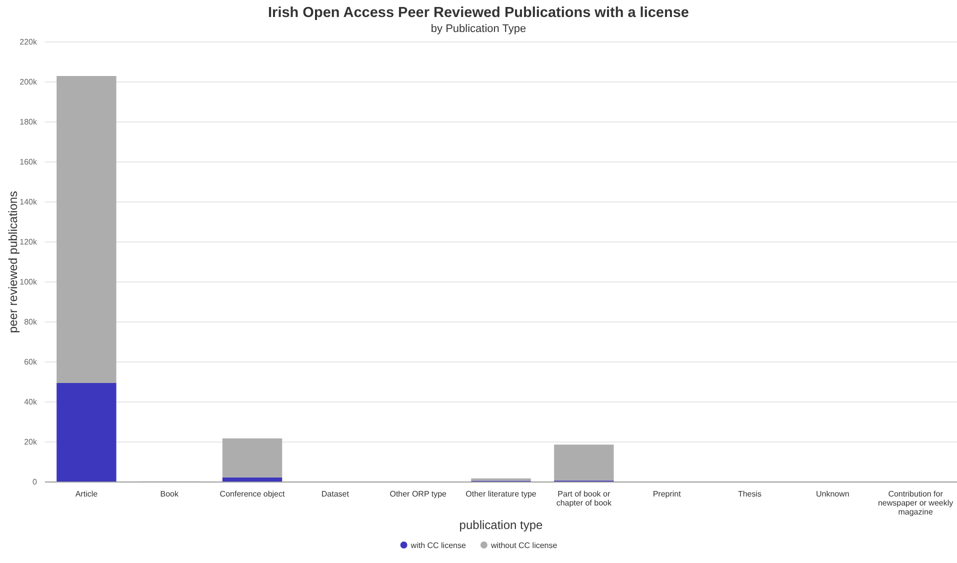 This screenshot has height=563, width=957. What do you see at coordinates (667, 494) in the screenshot?
I see `x-tick-label: Preprint` at bounding box center [667, 494].